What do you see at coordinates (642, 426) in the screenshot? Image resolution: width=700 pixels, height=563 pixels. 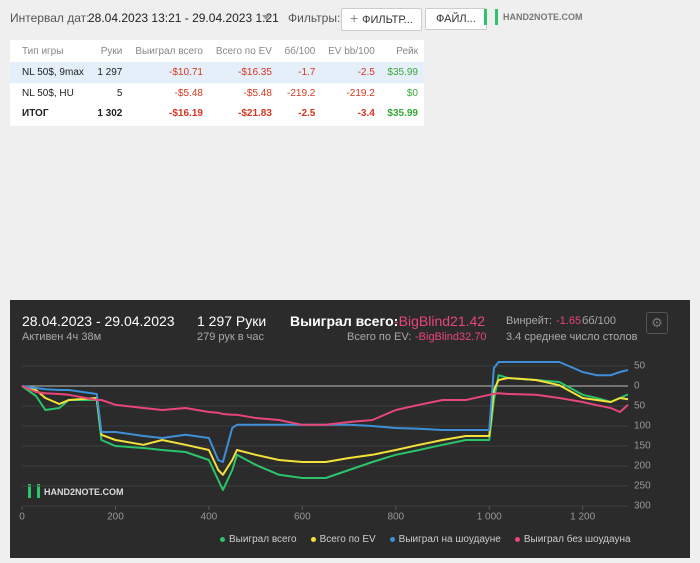 I see `y-tick-label: 100` at bounding box center [642, 426].